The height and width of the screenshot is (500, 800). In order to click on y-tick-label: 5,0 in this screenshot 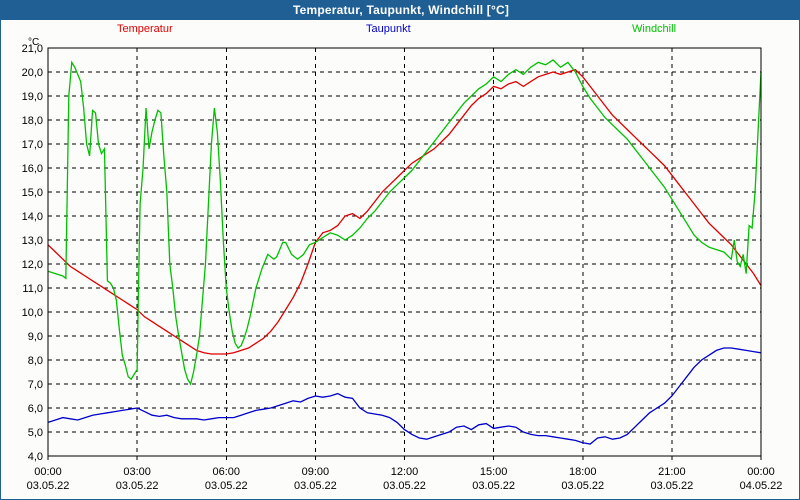, I will do `click(35, 433)`.